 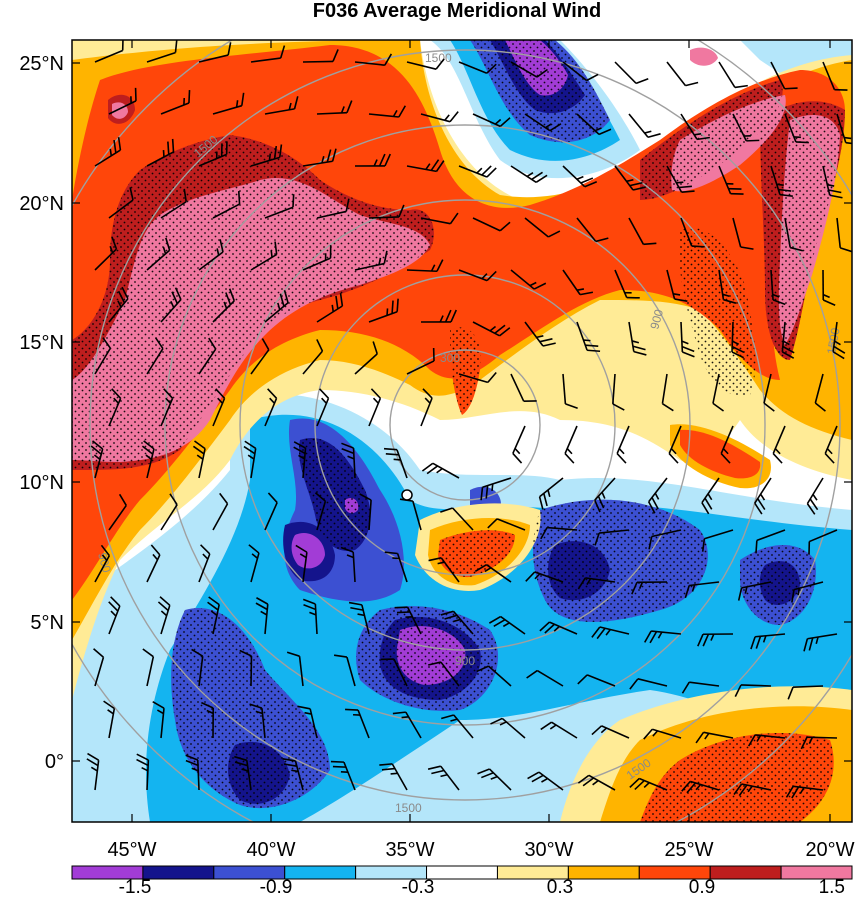 I want to click on lat-label-10n: 10°N, so click(x=41, y=483).